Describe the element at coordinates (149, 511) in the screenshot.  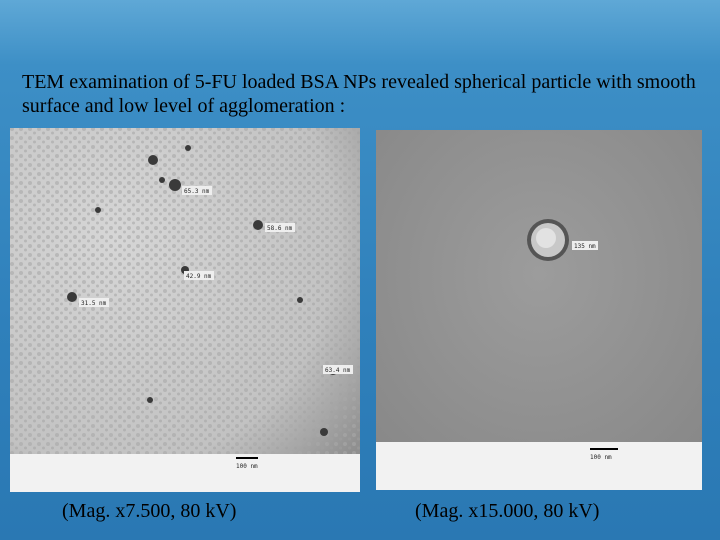
I see `caption: (Mag. x7.500, 80 kV)` at that location.